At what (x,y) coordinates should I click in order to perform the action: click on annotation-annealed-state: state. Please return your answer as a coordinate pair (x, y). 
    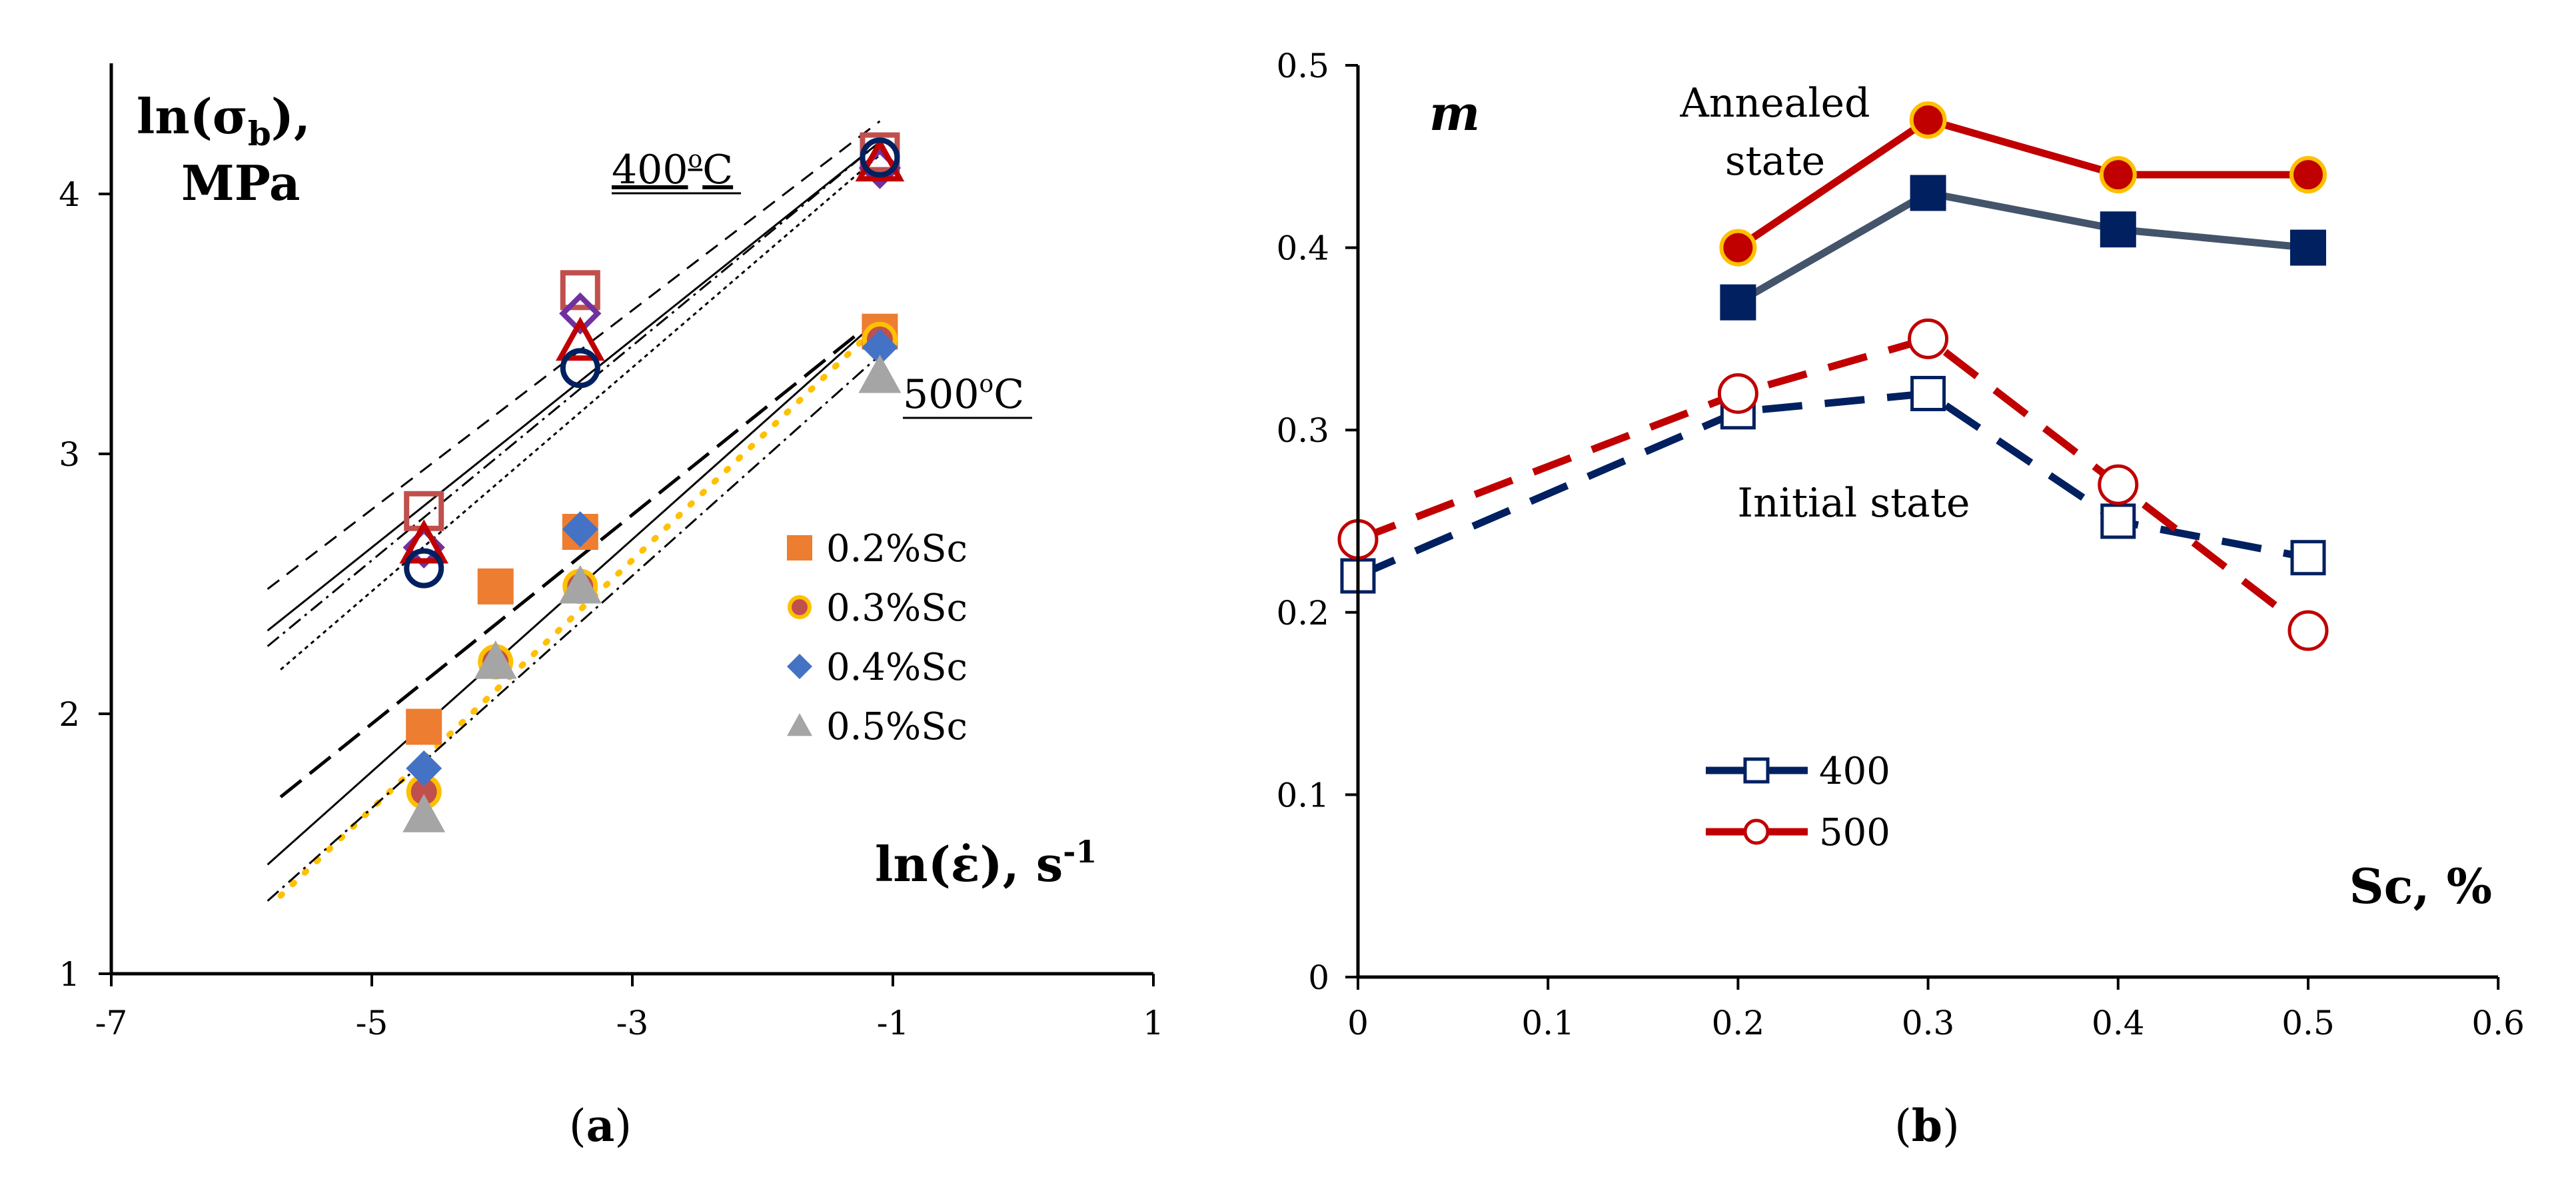
    Looking at the image, I should click on (1775, 161).